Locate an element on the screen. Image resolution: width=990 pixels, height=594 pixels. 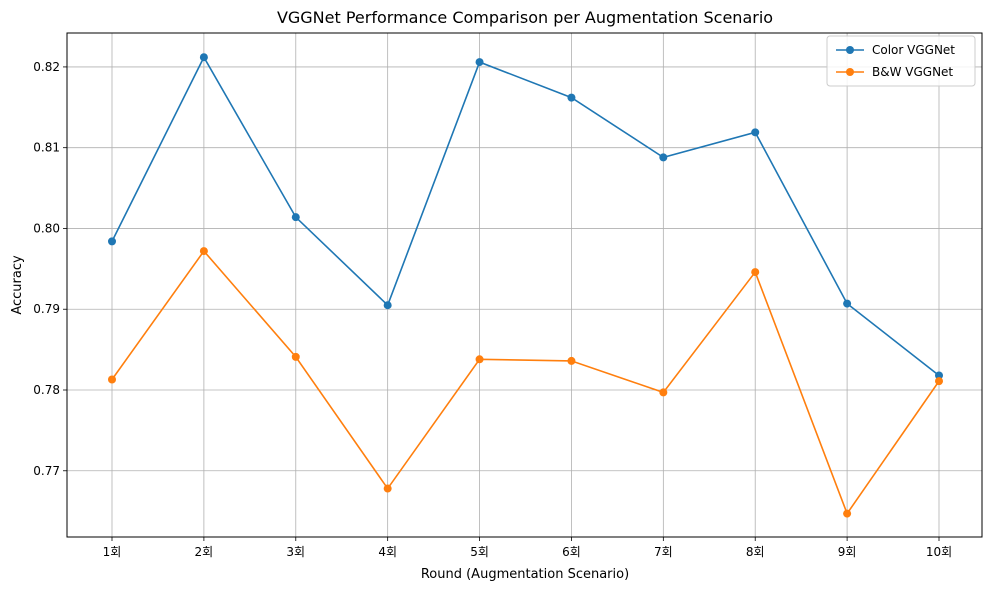
y-tick-label: 0.80 is located at coordinates (46, 228).